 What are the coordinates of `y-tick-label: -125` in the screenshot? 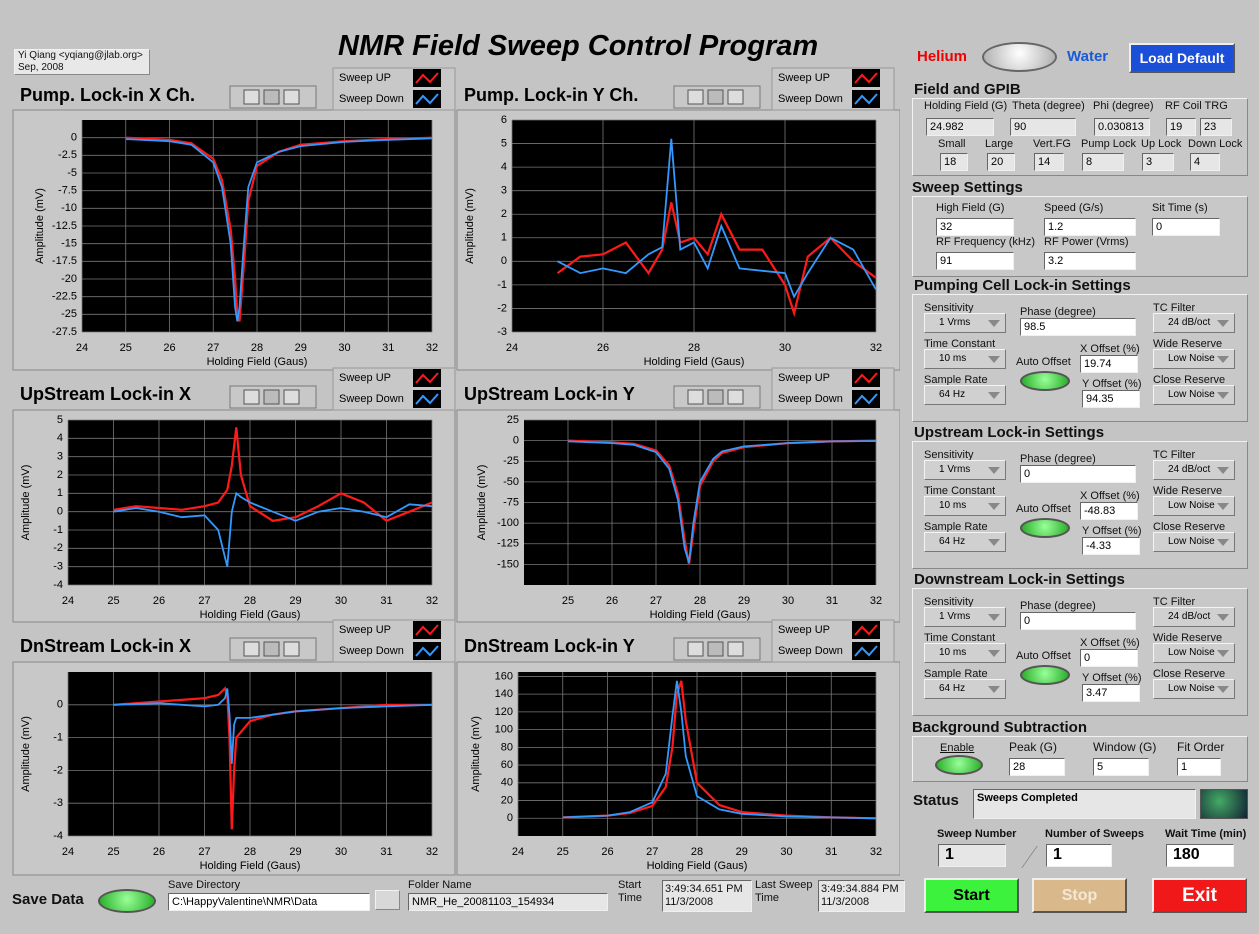 It's located at (508, 544).